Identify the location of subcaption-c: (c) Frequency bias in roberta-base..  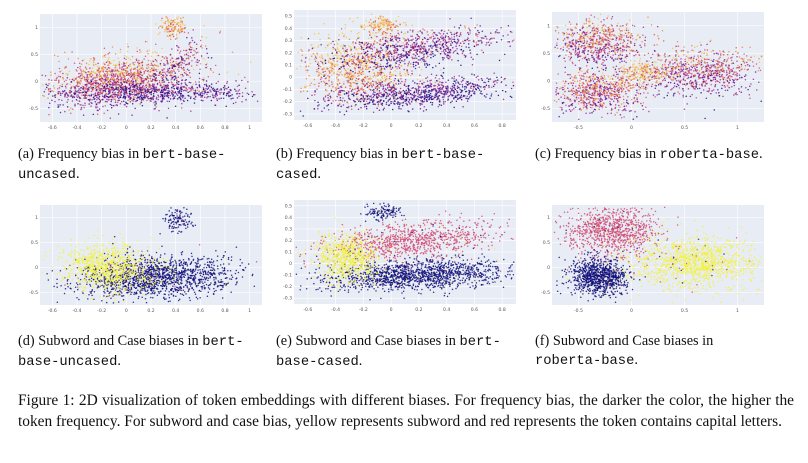
(649, 154).